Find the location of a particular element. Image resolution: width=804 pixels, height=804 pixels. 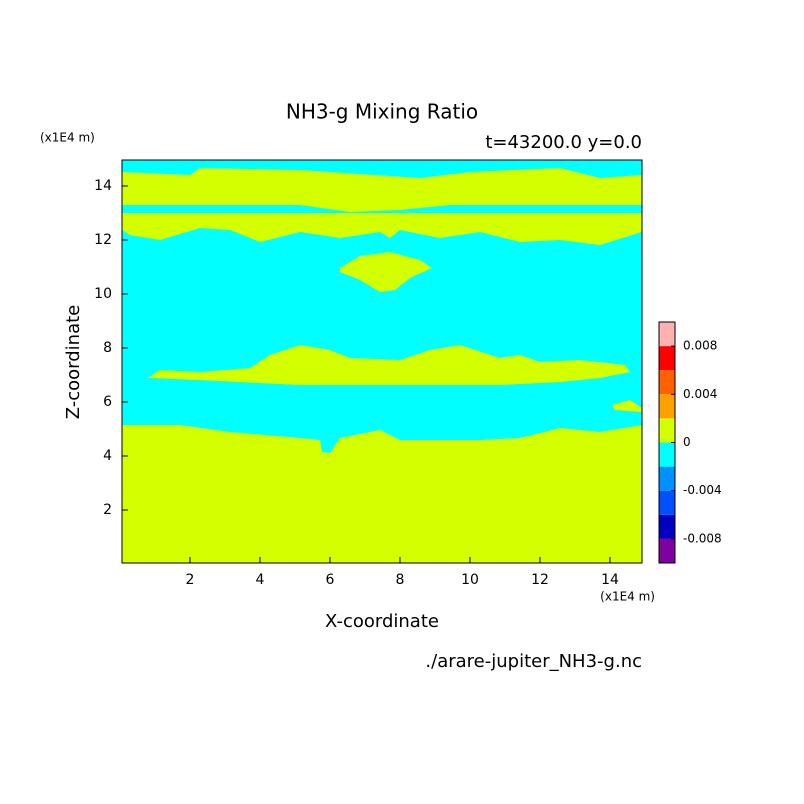

x-tick-label: 6 is located at coordinates (330, 580).